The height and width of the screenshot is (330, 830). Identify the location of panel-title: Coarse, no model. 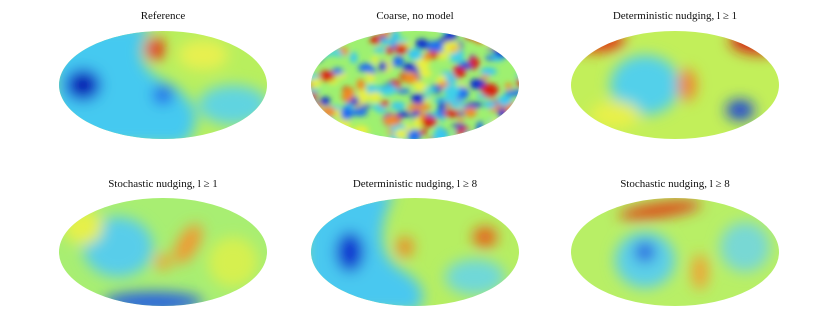
(414, 16).